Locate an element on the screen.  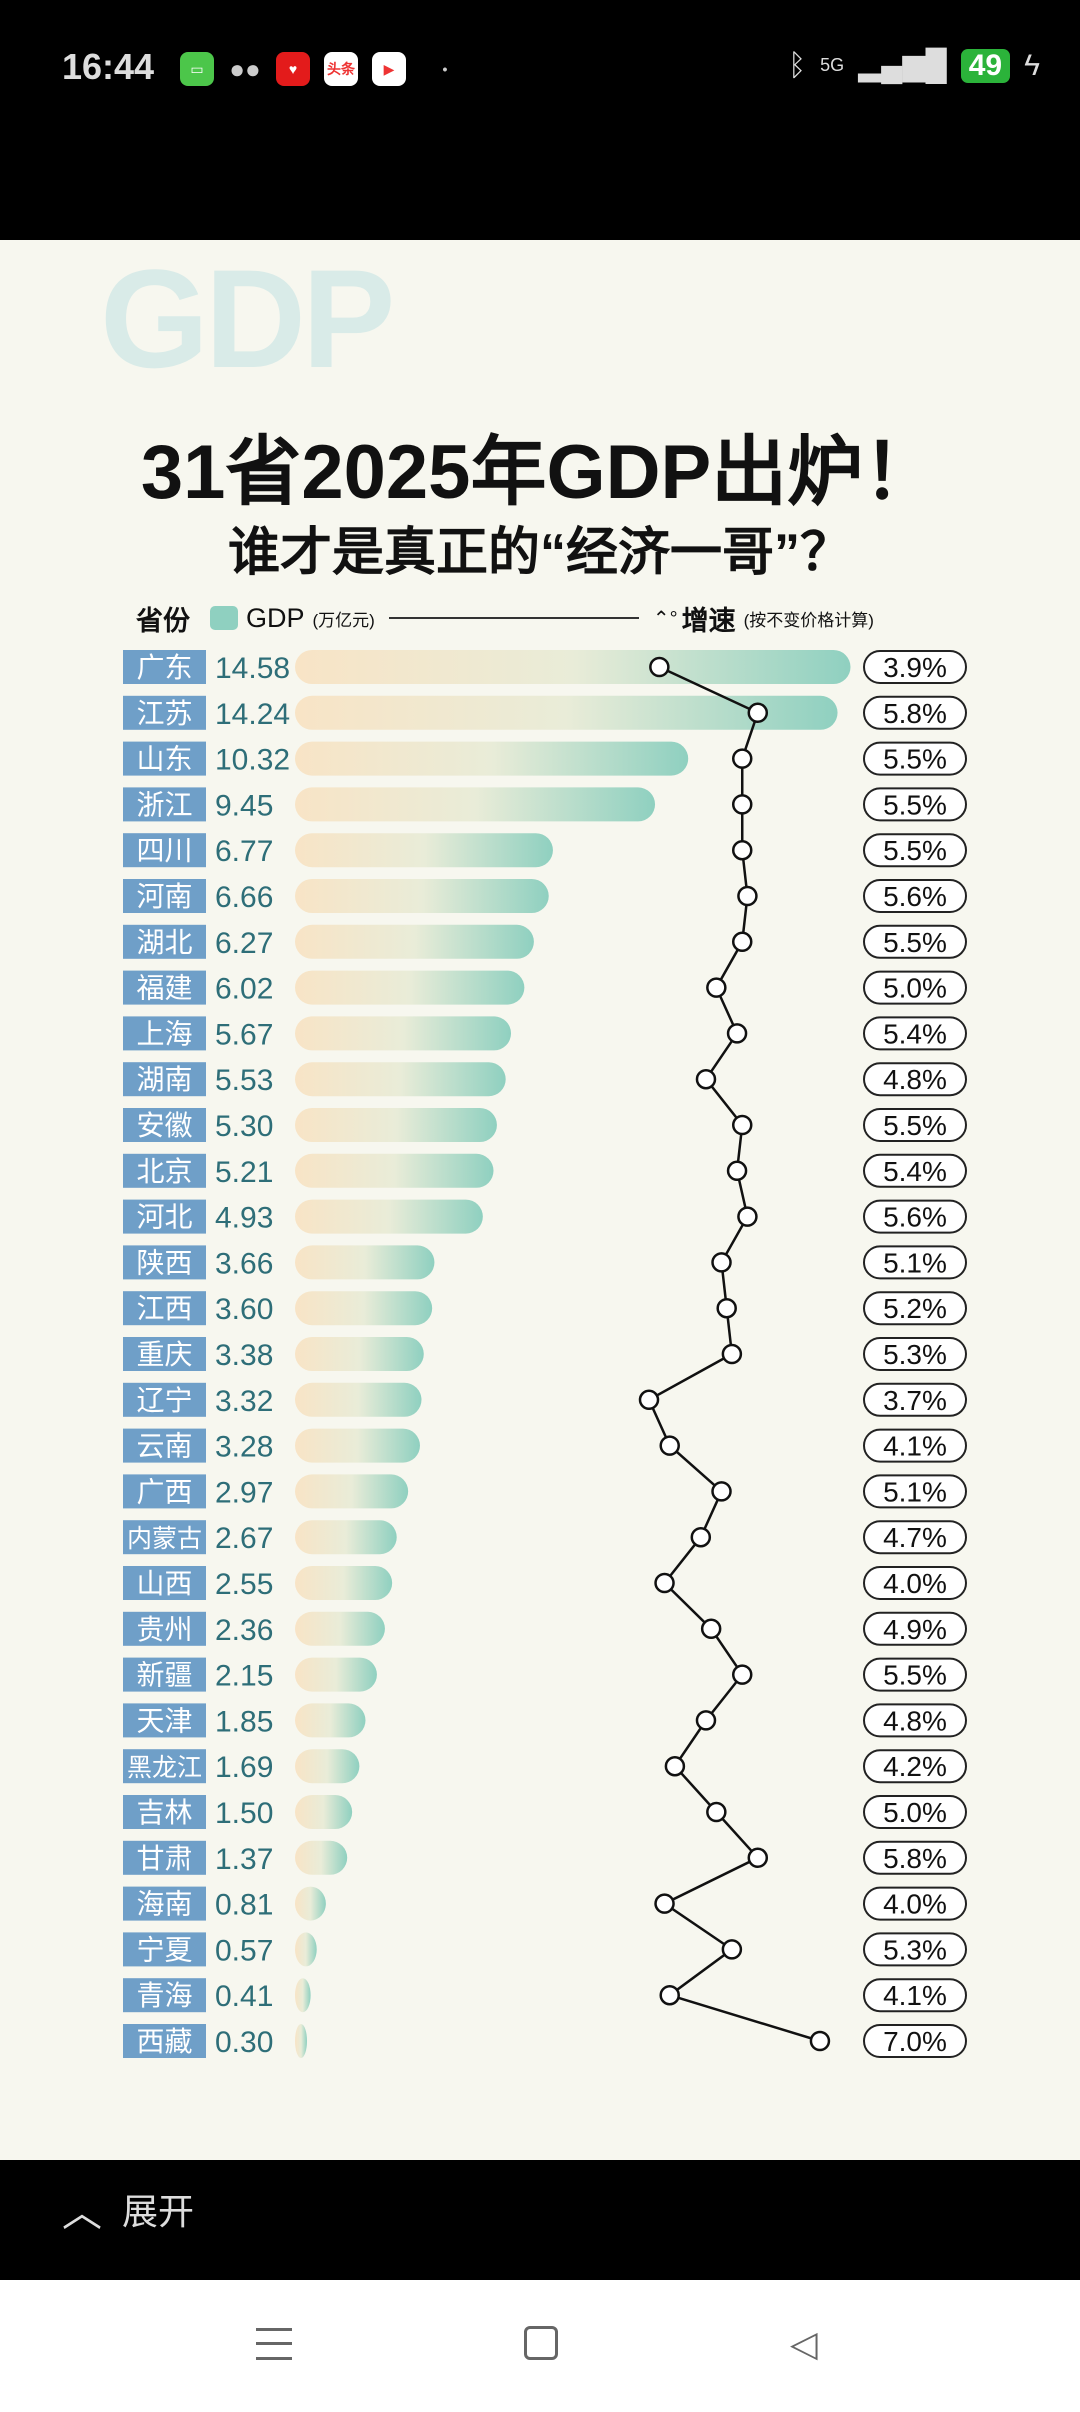
gdp-value: 2.15 is located at coordinates (244, 1676).